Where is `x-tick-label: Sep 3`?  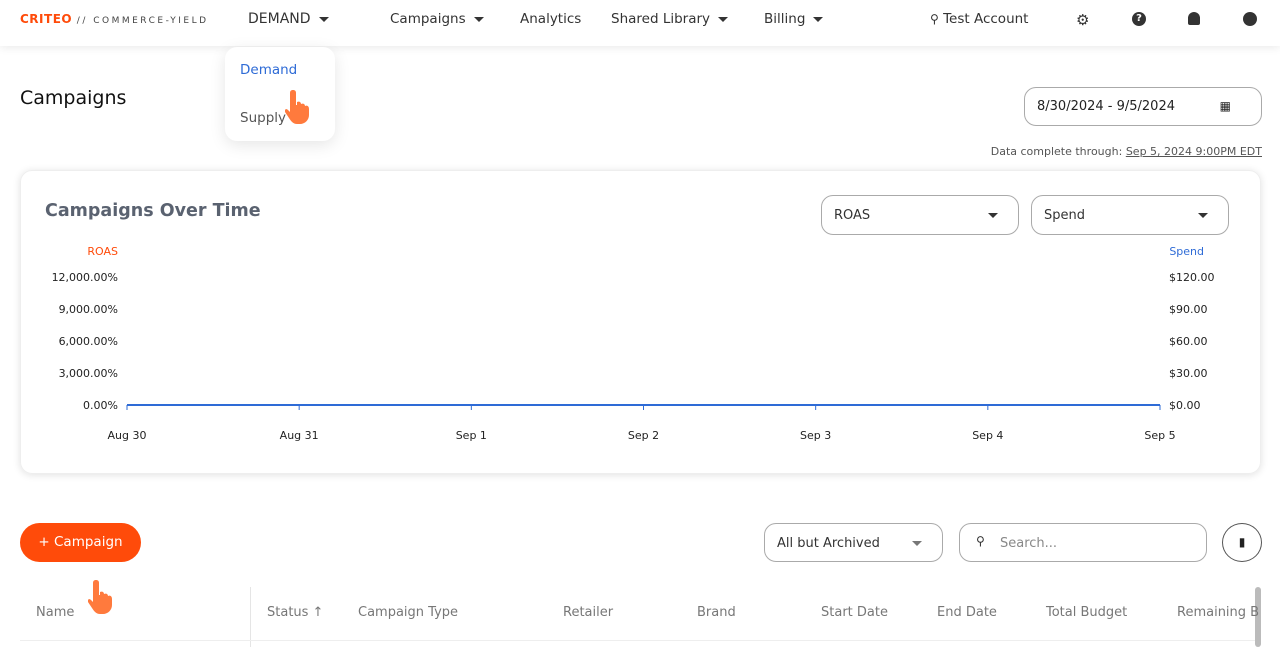
x-tick-label: Sep 3 is located at coordinates (815, 435).